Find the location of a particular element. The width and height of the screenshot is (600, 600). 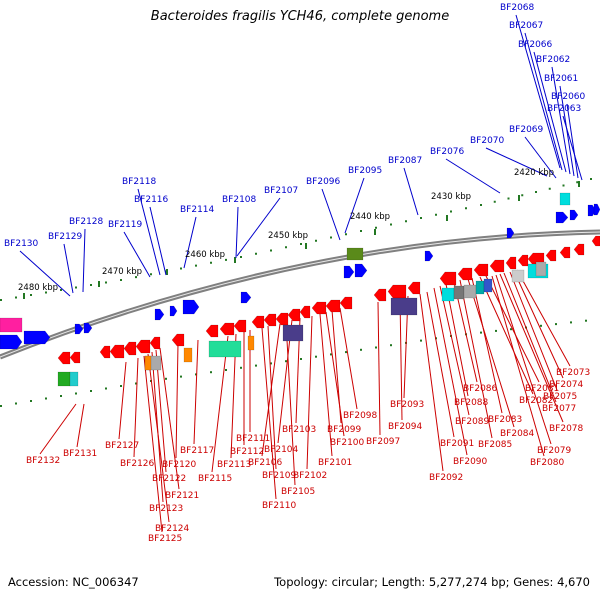

gene-label-bottom: BF2132 is located at coordinates (43, 461).